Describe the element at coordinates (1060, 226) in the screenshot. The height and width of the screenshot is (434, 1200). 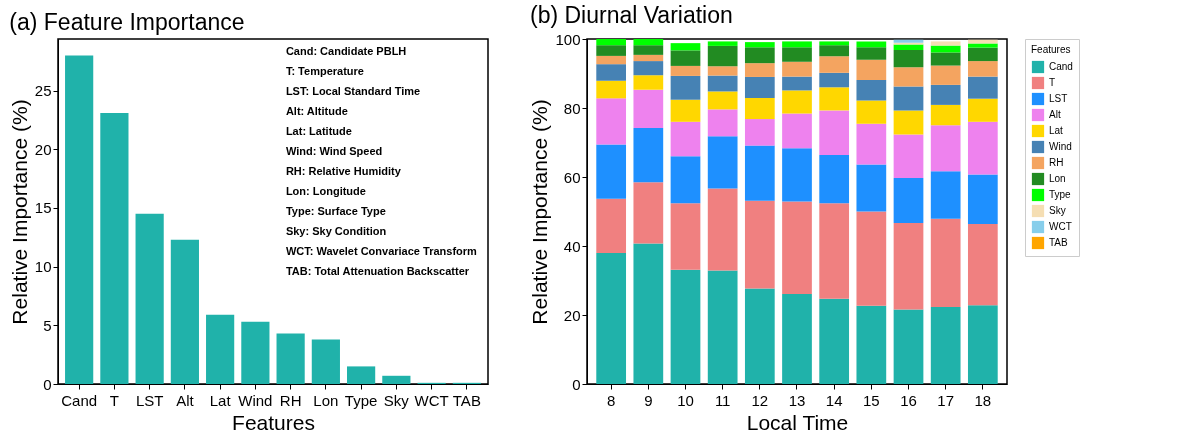
I see `legend-label: WCT` at that location.